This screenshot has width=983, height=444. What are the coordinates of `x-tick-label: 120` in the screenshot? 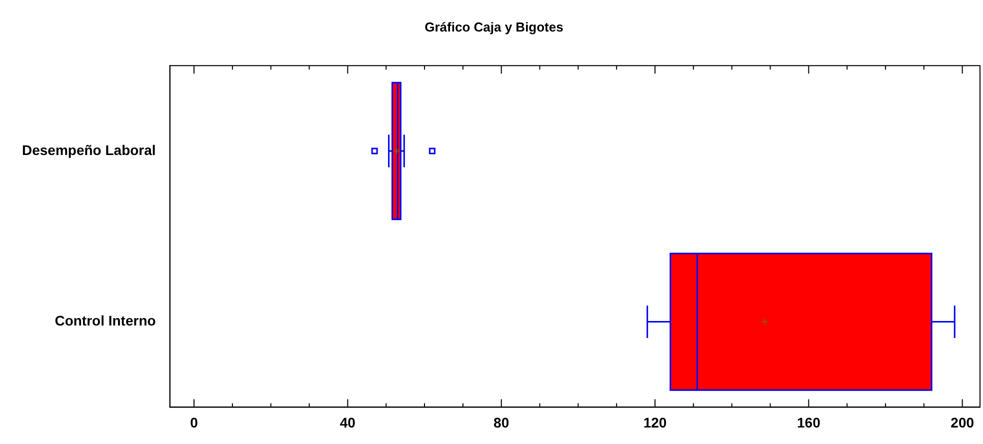 It's located at (655, 422).